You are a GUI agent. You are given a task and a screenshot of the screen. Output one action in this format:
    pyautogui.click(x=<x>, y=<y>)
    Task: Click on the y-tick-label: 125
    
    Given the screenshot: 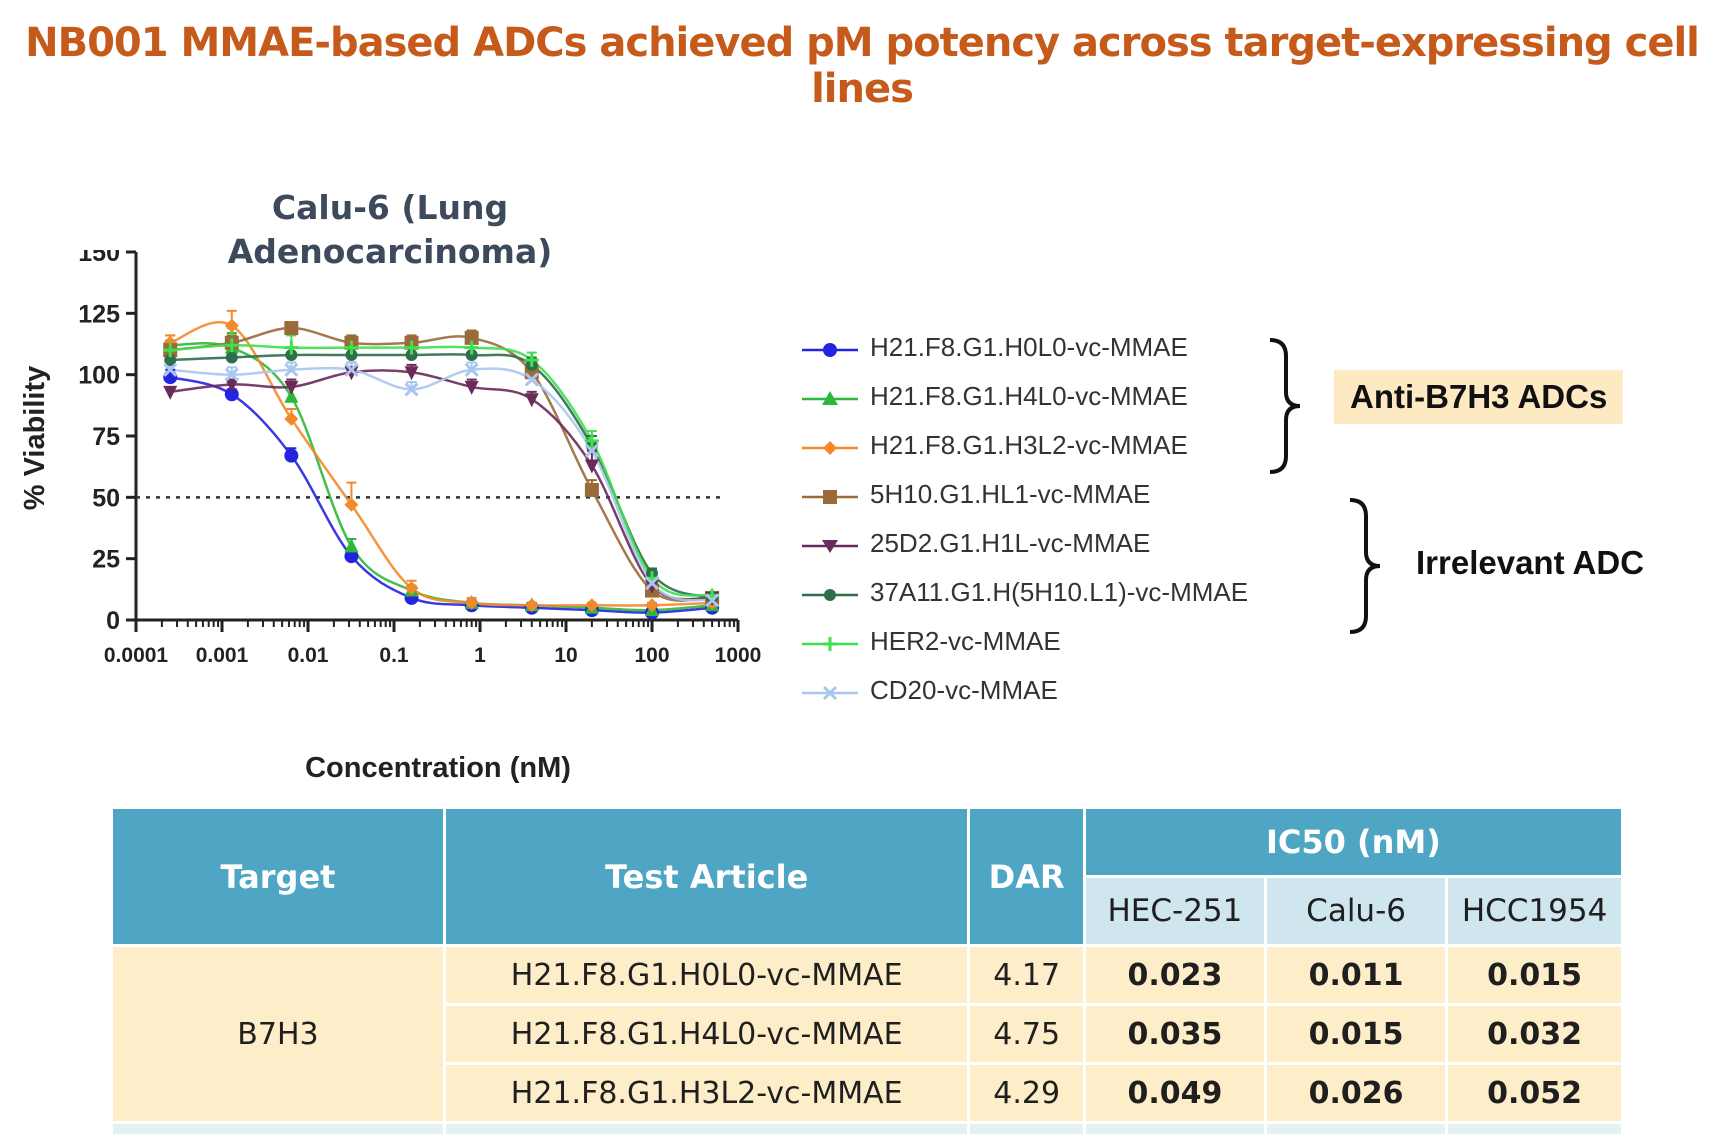 What is the action you would take?
    pyautogui.click(x=99, y=314)
    